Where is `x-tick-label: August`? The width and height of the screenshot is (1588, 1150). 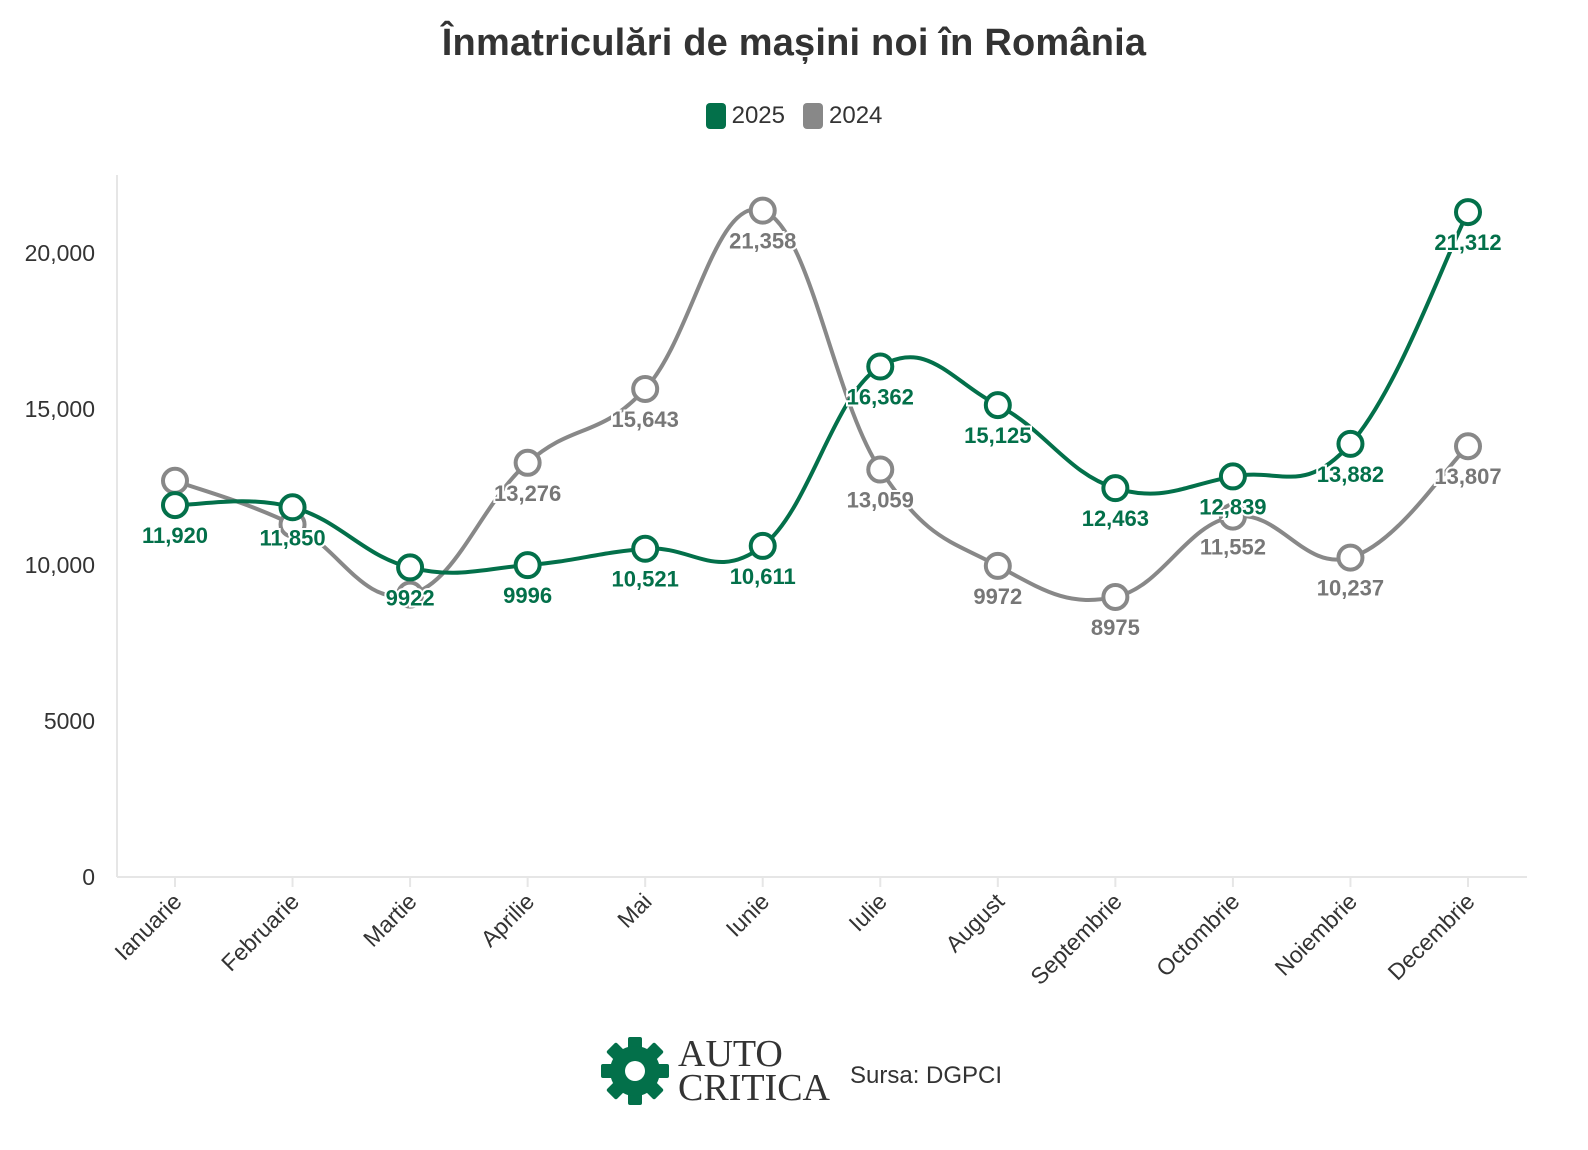
x-tick-label: August is located at coordinates (974, 922).